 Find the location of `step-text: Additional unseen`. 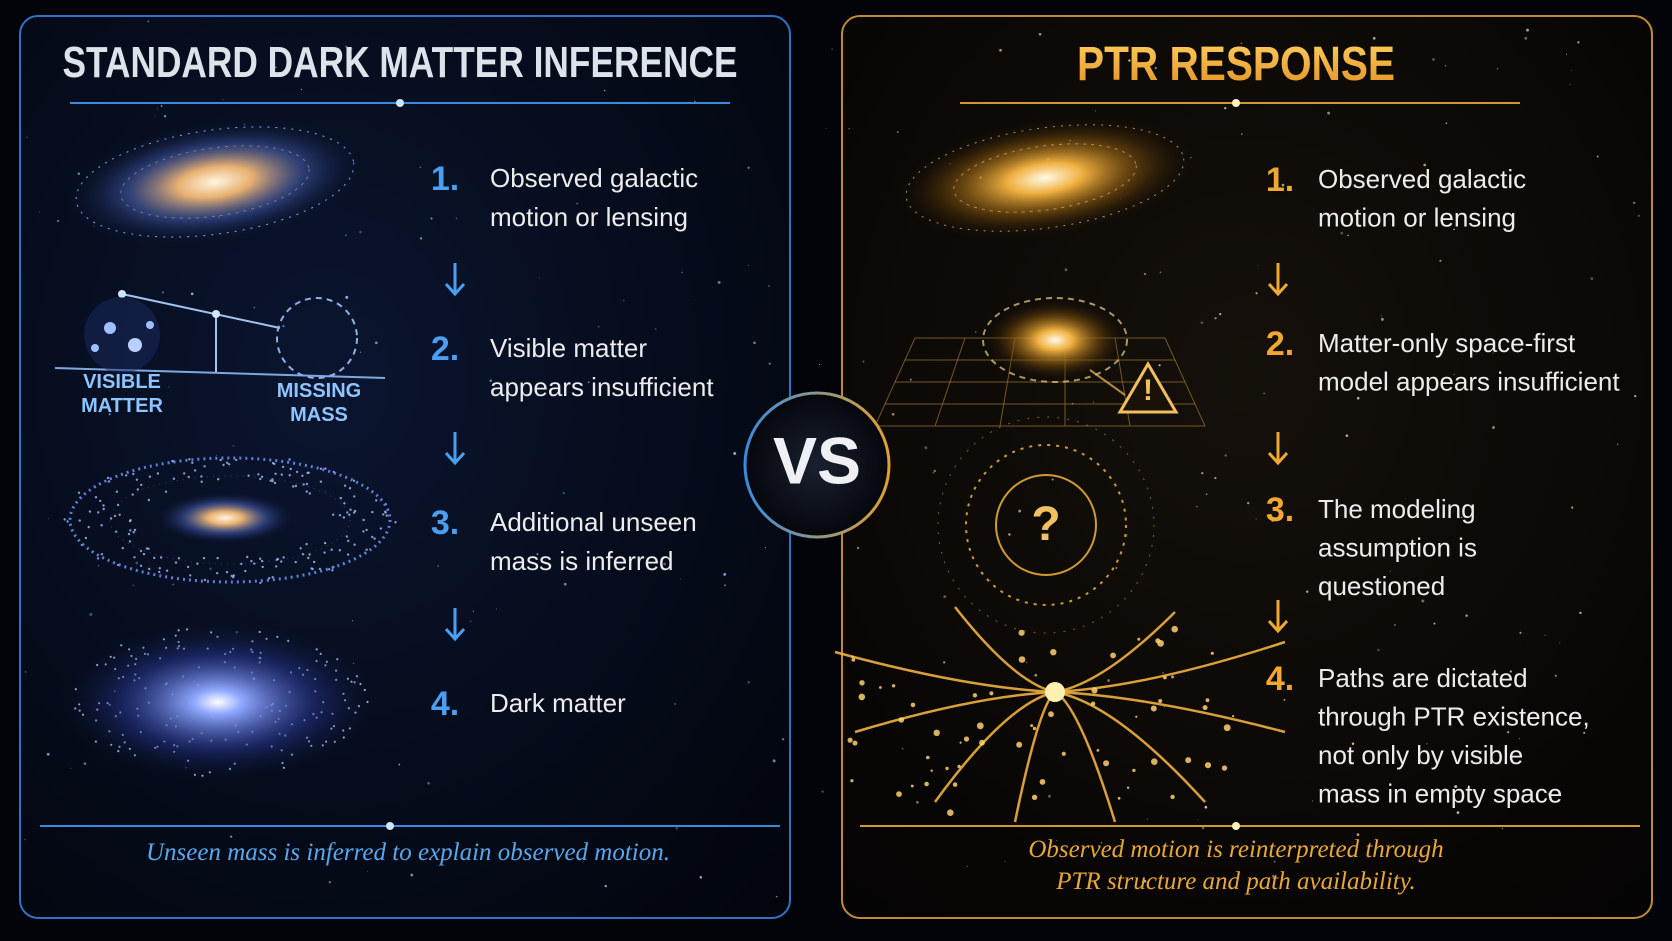

step-text: Additional unseen is located at coordinates (593, 522).